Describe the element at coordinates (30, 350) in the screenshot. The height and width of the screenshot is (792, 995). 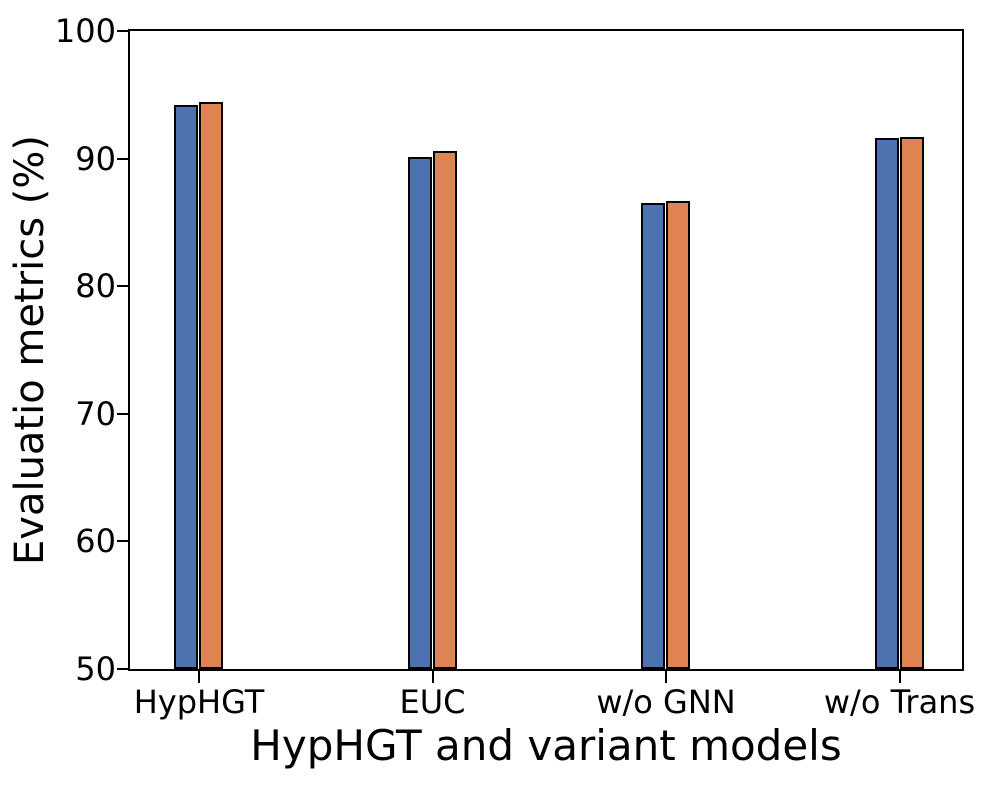
I see `y-axis-label: Evaluatio metrics (%)` at that location.